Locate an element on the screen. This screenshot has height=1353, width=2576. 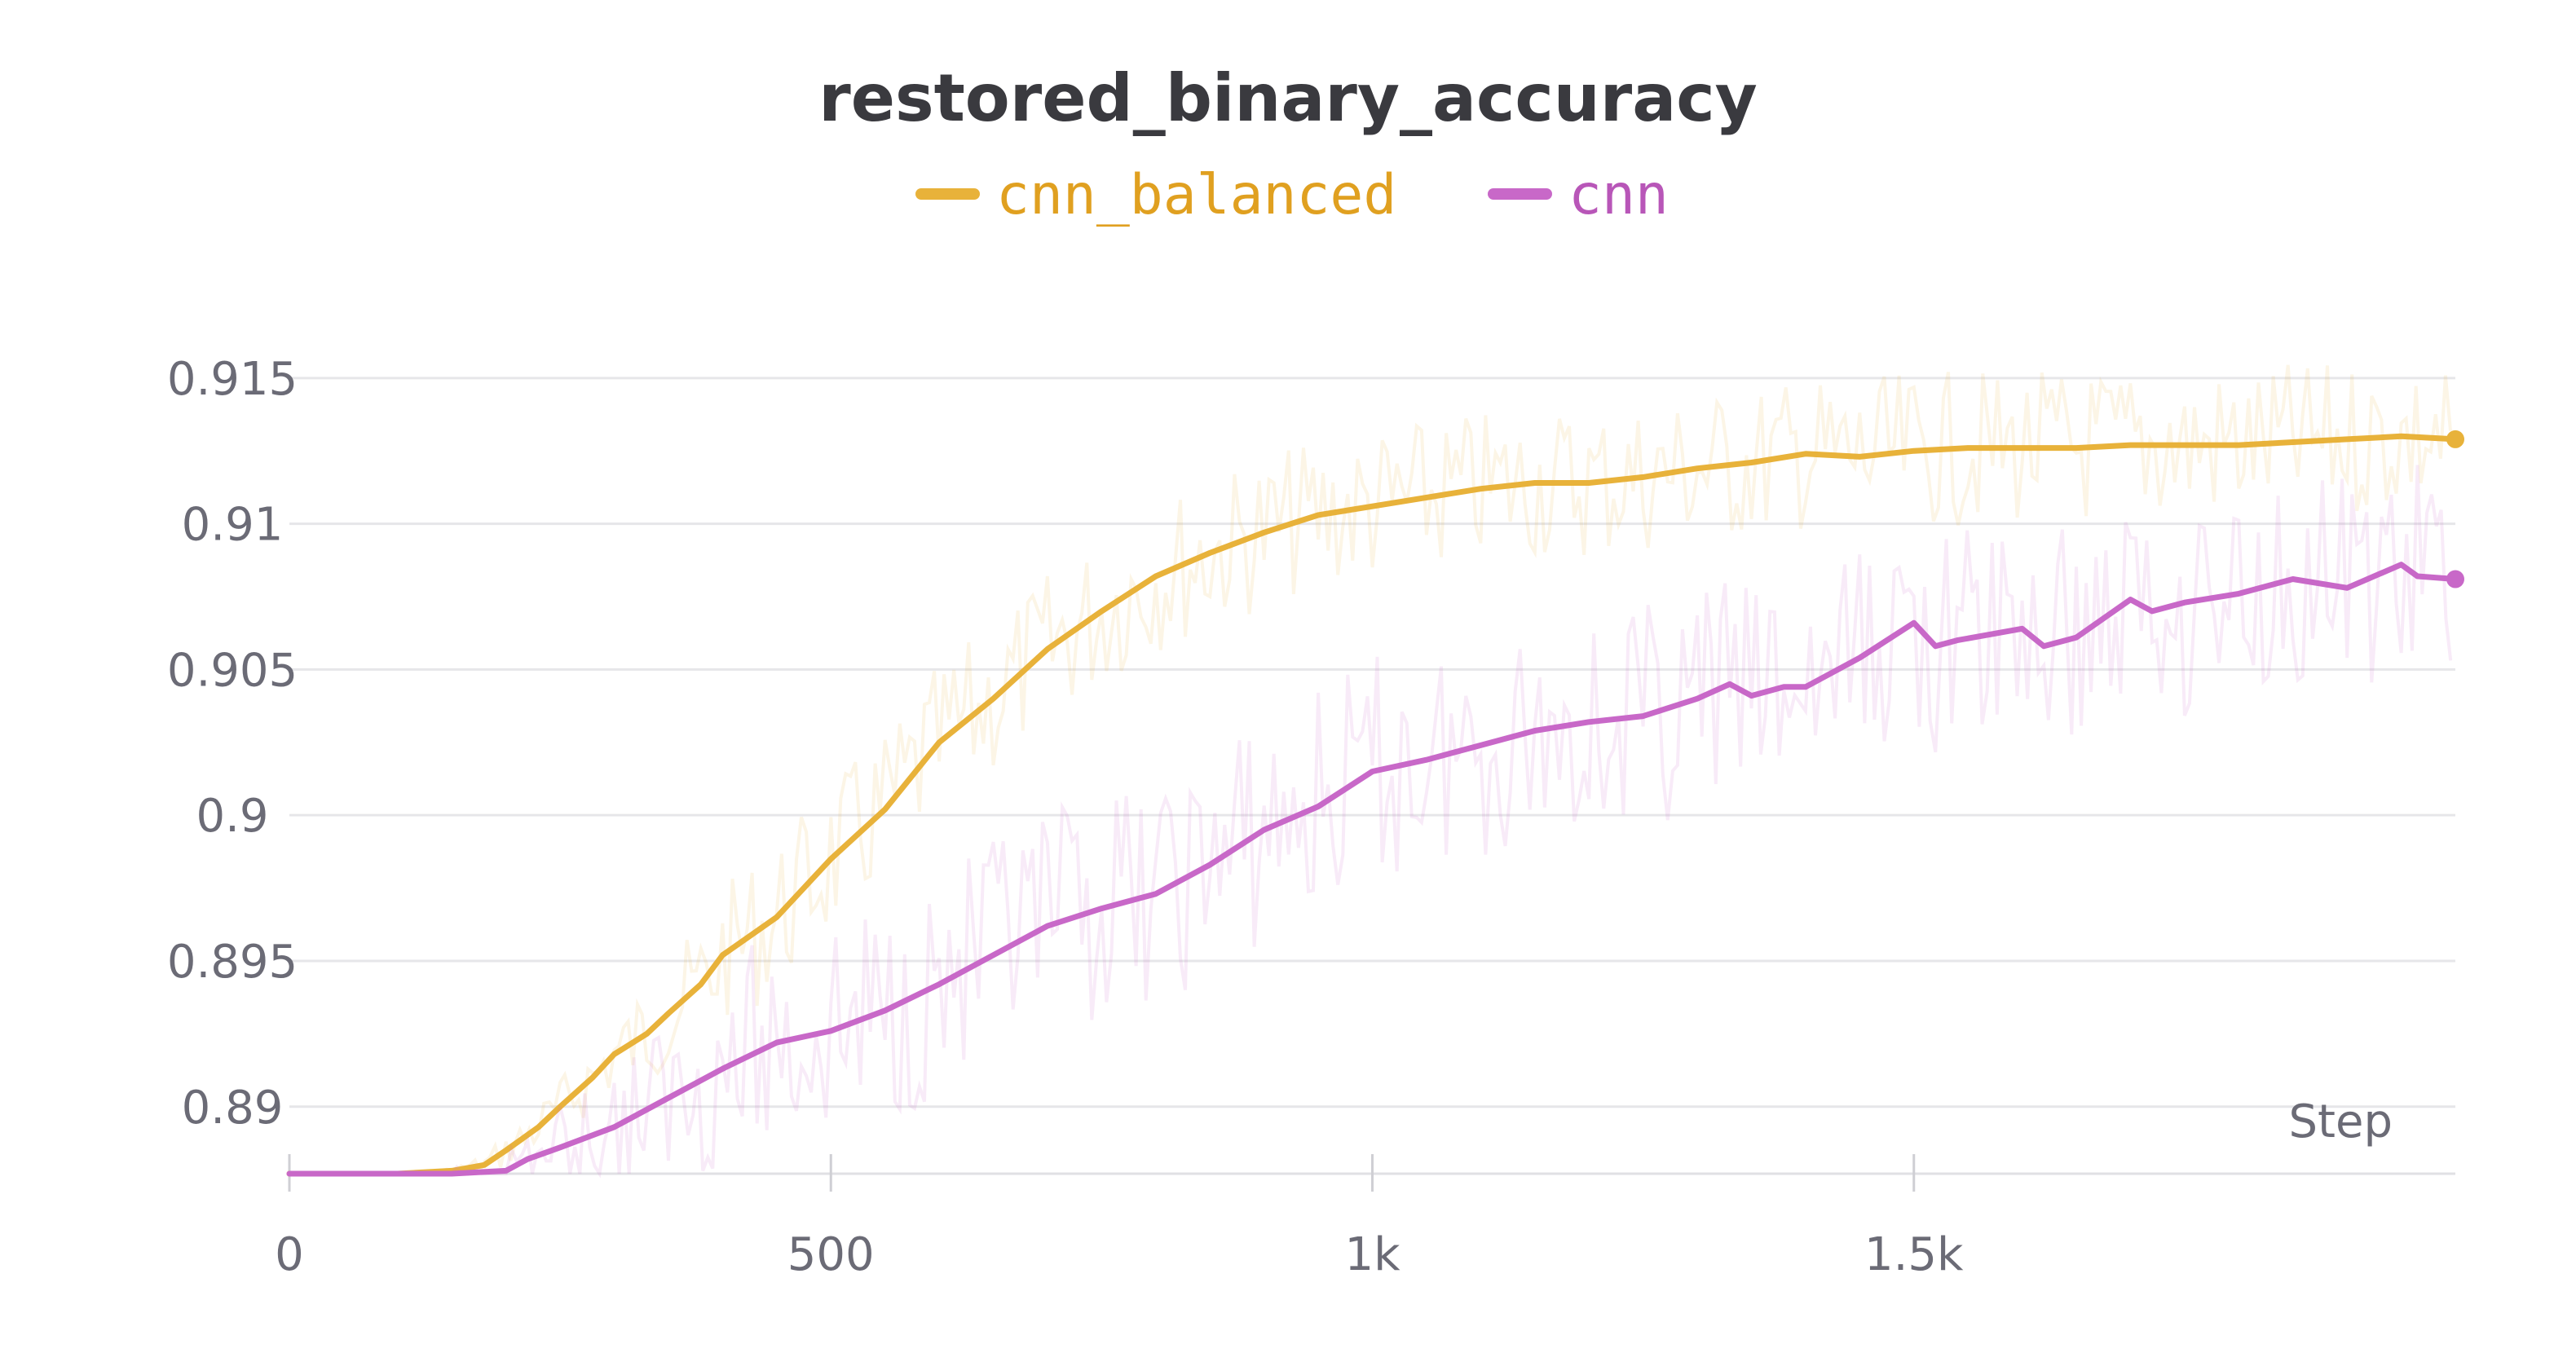
x-tick-label: 0 is located at coordinates (289, 1254).